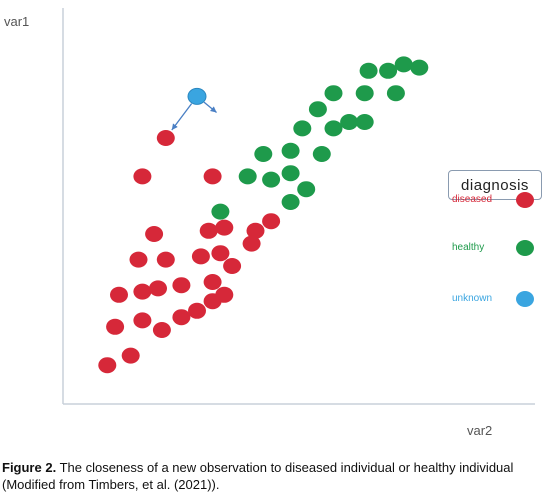 This screenshot has width=559, height=499. What do you see at coordinates (472, 298) in the screenshot?
I see `legend-label-unknown: unknown` at bounding box center [472, 298].